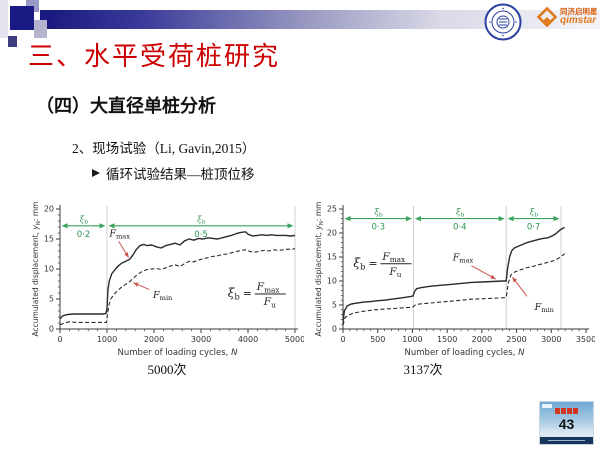 This screenshot has height=450, width=600. Describe the element at coordinates (126, 106) in the screenshot. I see `section-heading: （四）大直径单桩分析` at that location.